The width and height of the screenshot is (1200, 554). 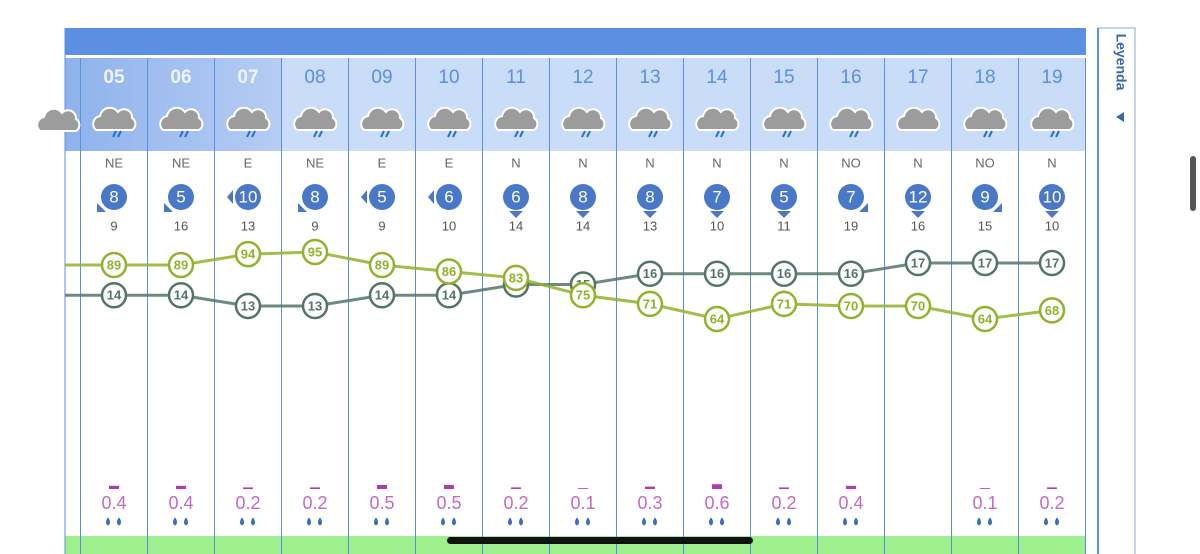 What do you see at coordinates (1120, 117) in the screenshot?
I see `legend-arrow` at bounding box center [1120, 117].